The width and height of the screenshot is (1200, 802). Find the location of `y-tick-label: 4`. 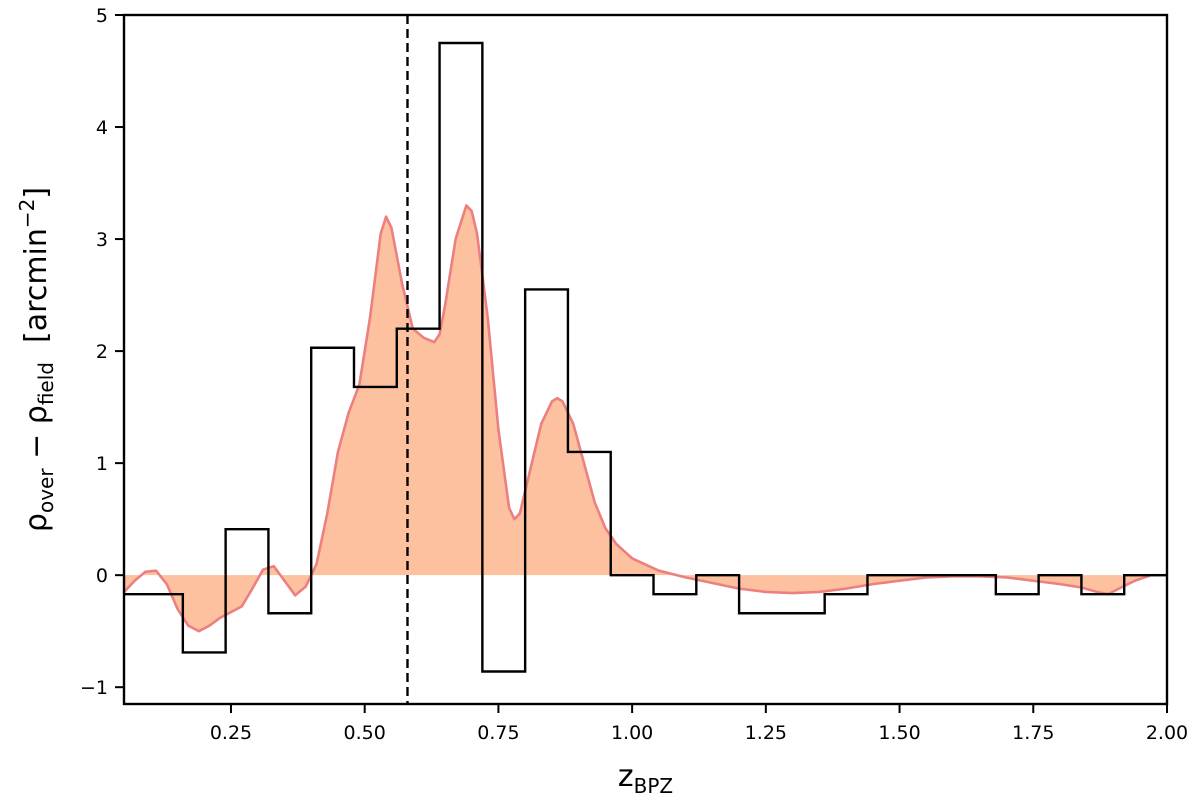

y-tick-label: 4 is located at coordinates (102, 128).